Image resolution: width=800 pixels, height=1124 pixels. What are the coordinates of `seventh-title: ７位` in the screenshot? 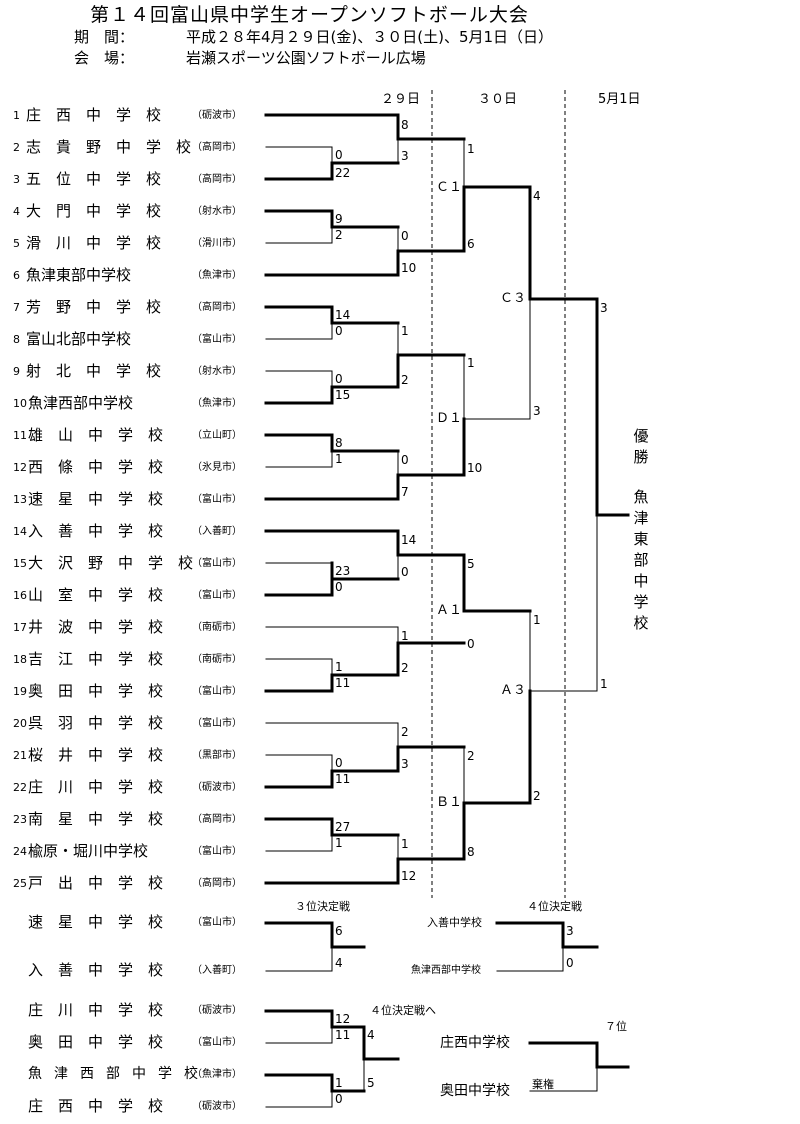 It's located at (616, 1026).